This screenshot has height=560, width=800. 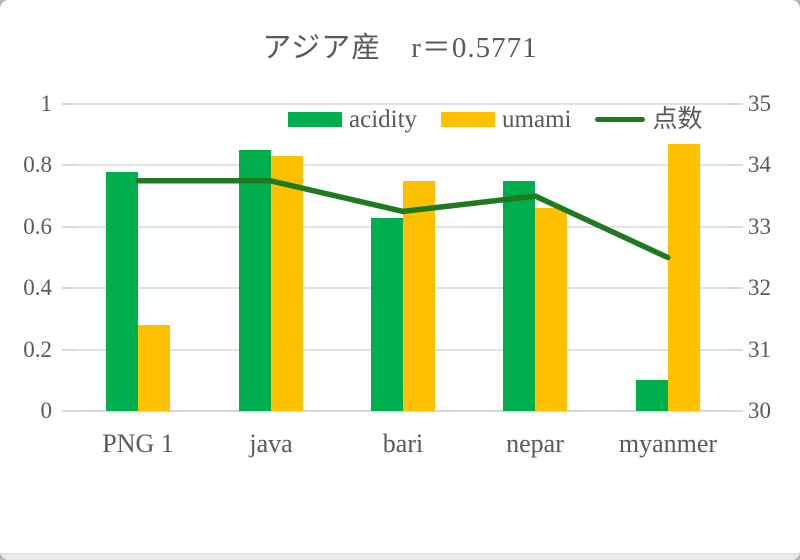 What do you see at coordinates (315, 119) in the screenshot?
I see `acidity-swatch-icon` at bounding box center [315, 119].